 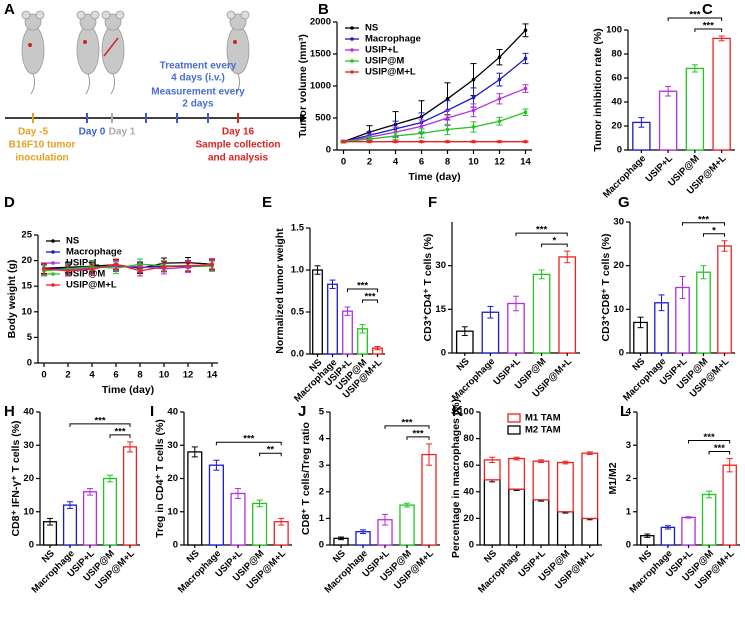 I want to click on panel-letter: D, so click(x=9, y=202).